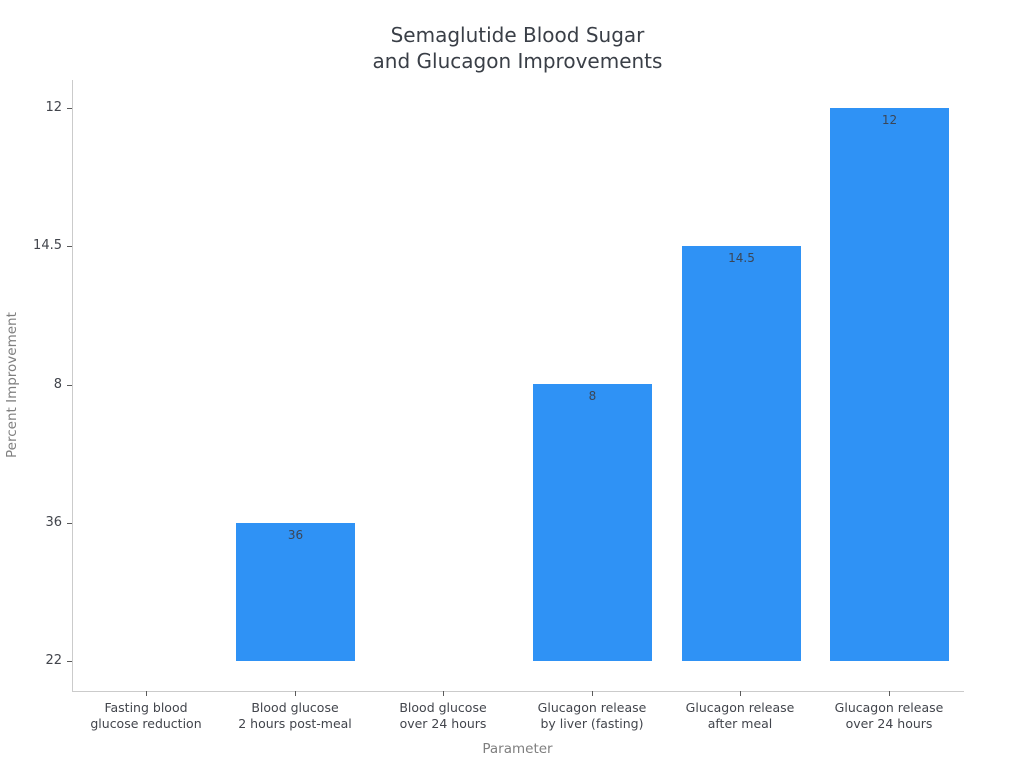 This screenshot has height=768, width=1024. What do you see at coordinates (517, 35) in the screenshot?
I see `chart-title-line-1: Semaglutide Blood Sugar` at bounding box center [517, 35].